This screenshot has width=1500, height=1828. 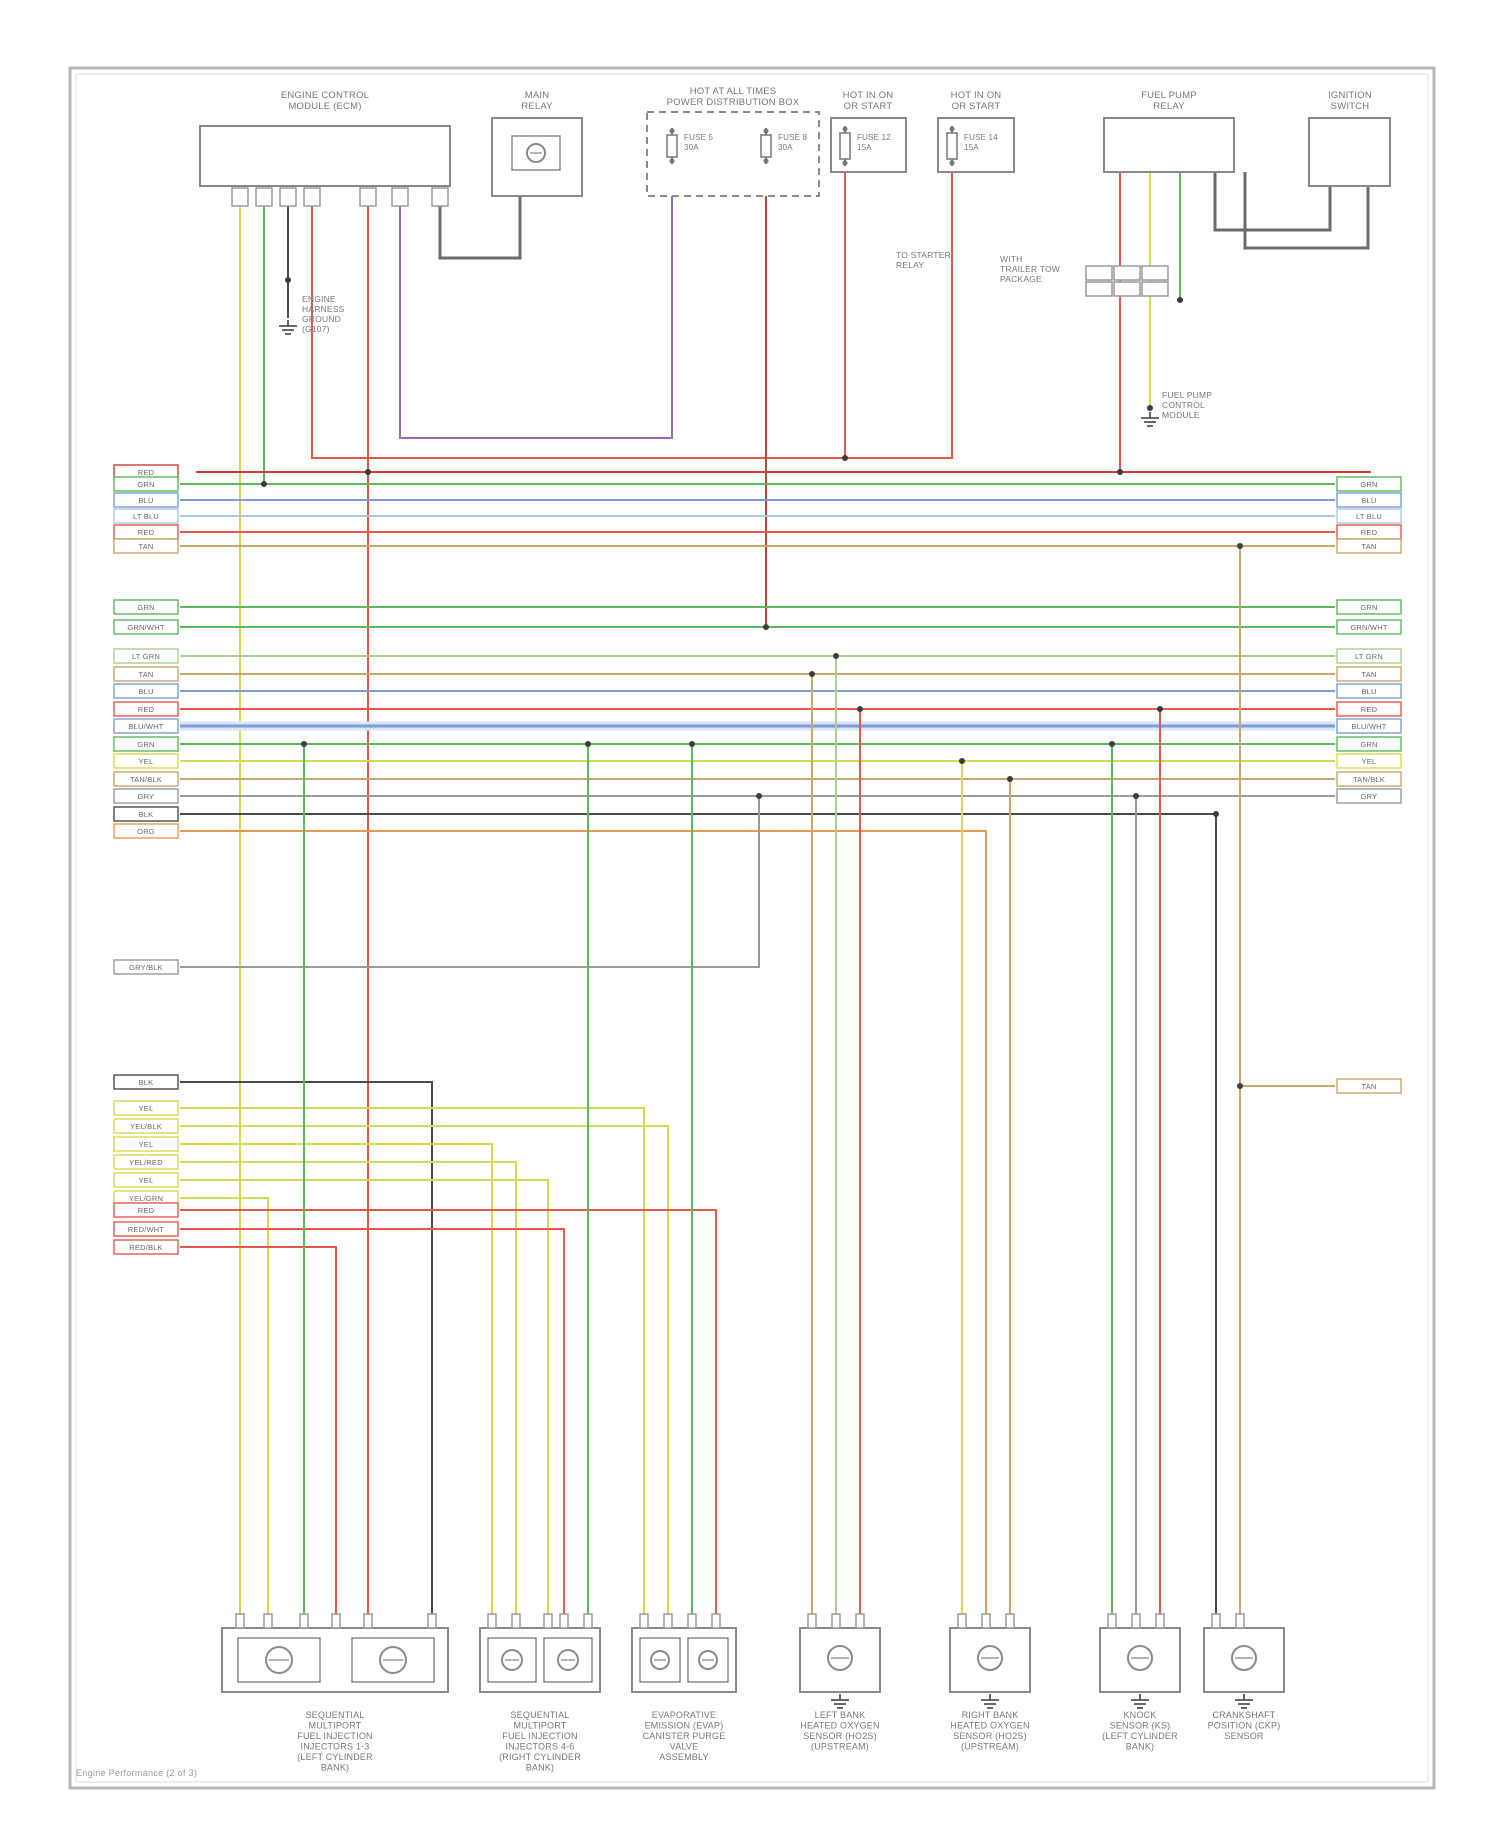 What do you see at coordinates (146, 516) in the screenshot?
I see `wire-tag-label: LT BLU` at bounding box center [146, 516].